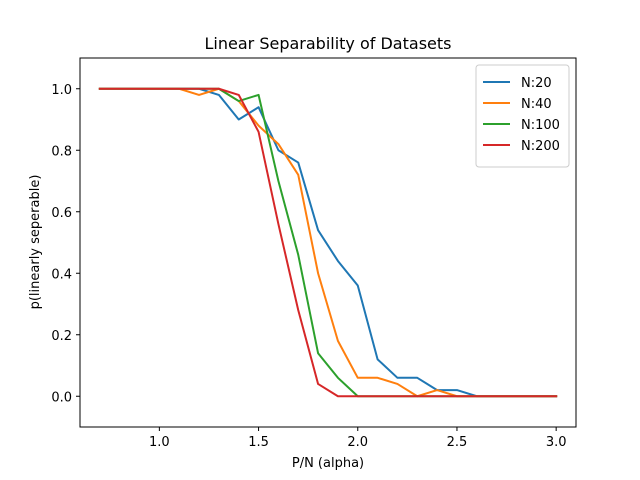  Describe the element at coordinates (536, 83) in the screenshot. I see `legend-label-0: N:20` at that location.